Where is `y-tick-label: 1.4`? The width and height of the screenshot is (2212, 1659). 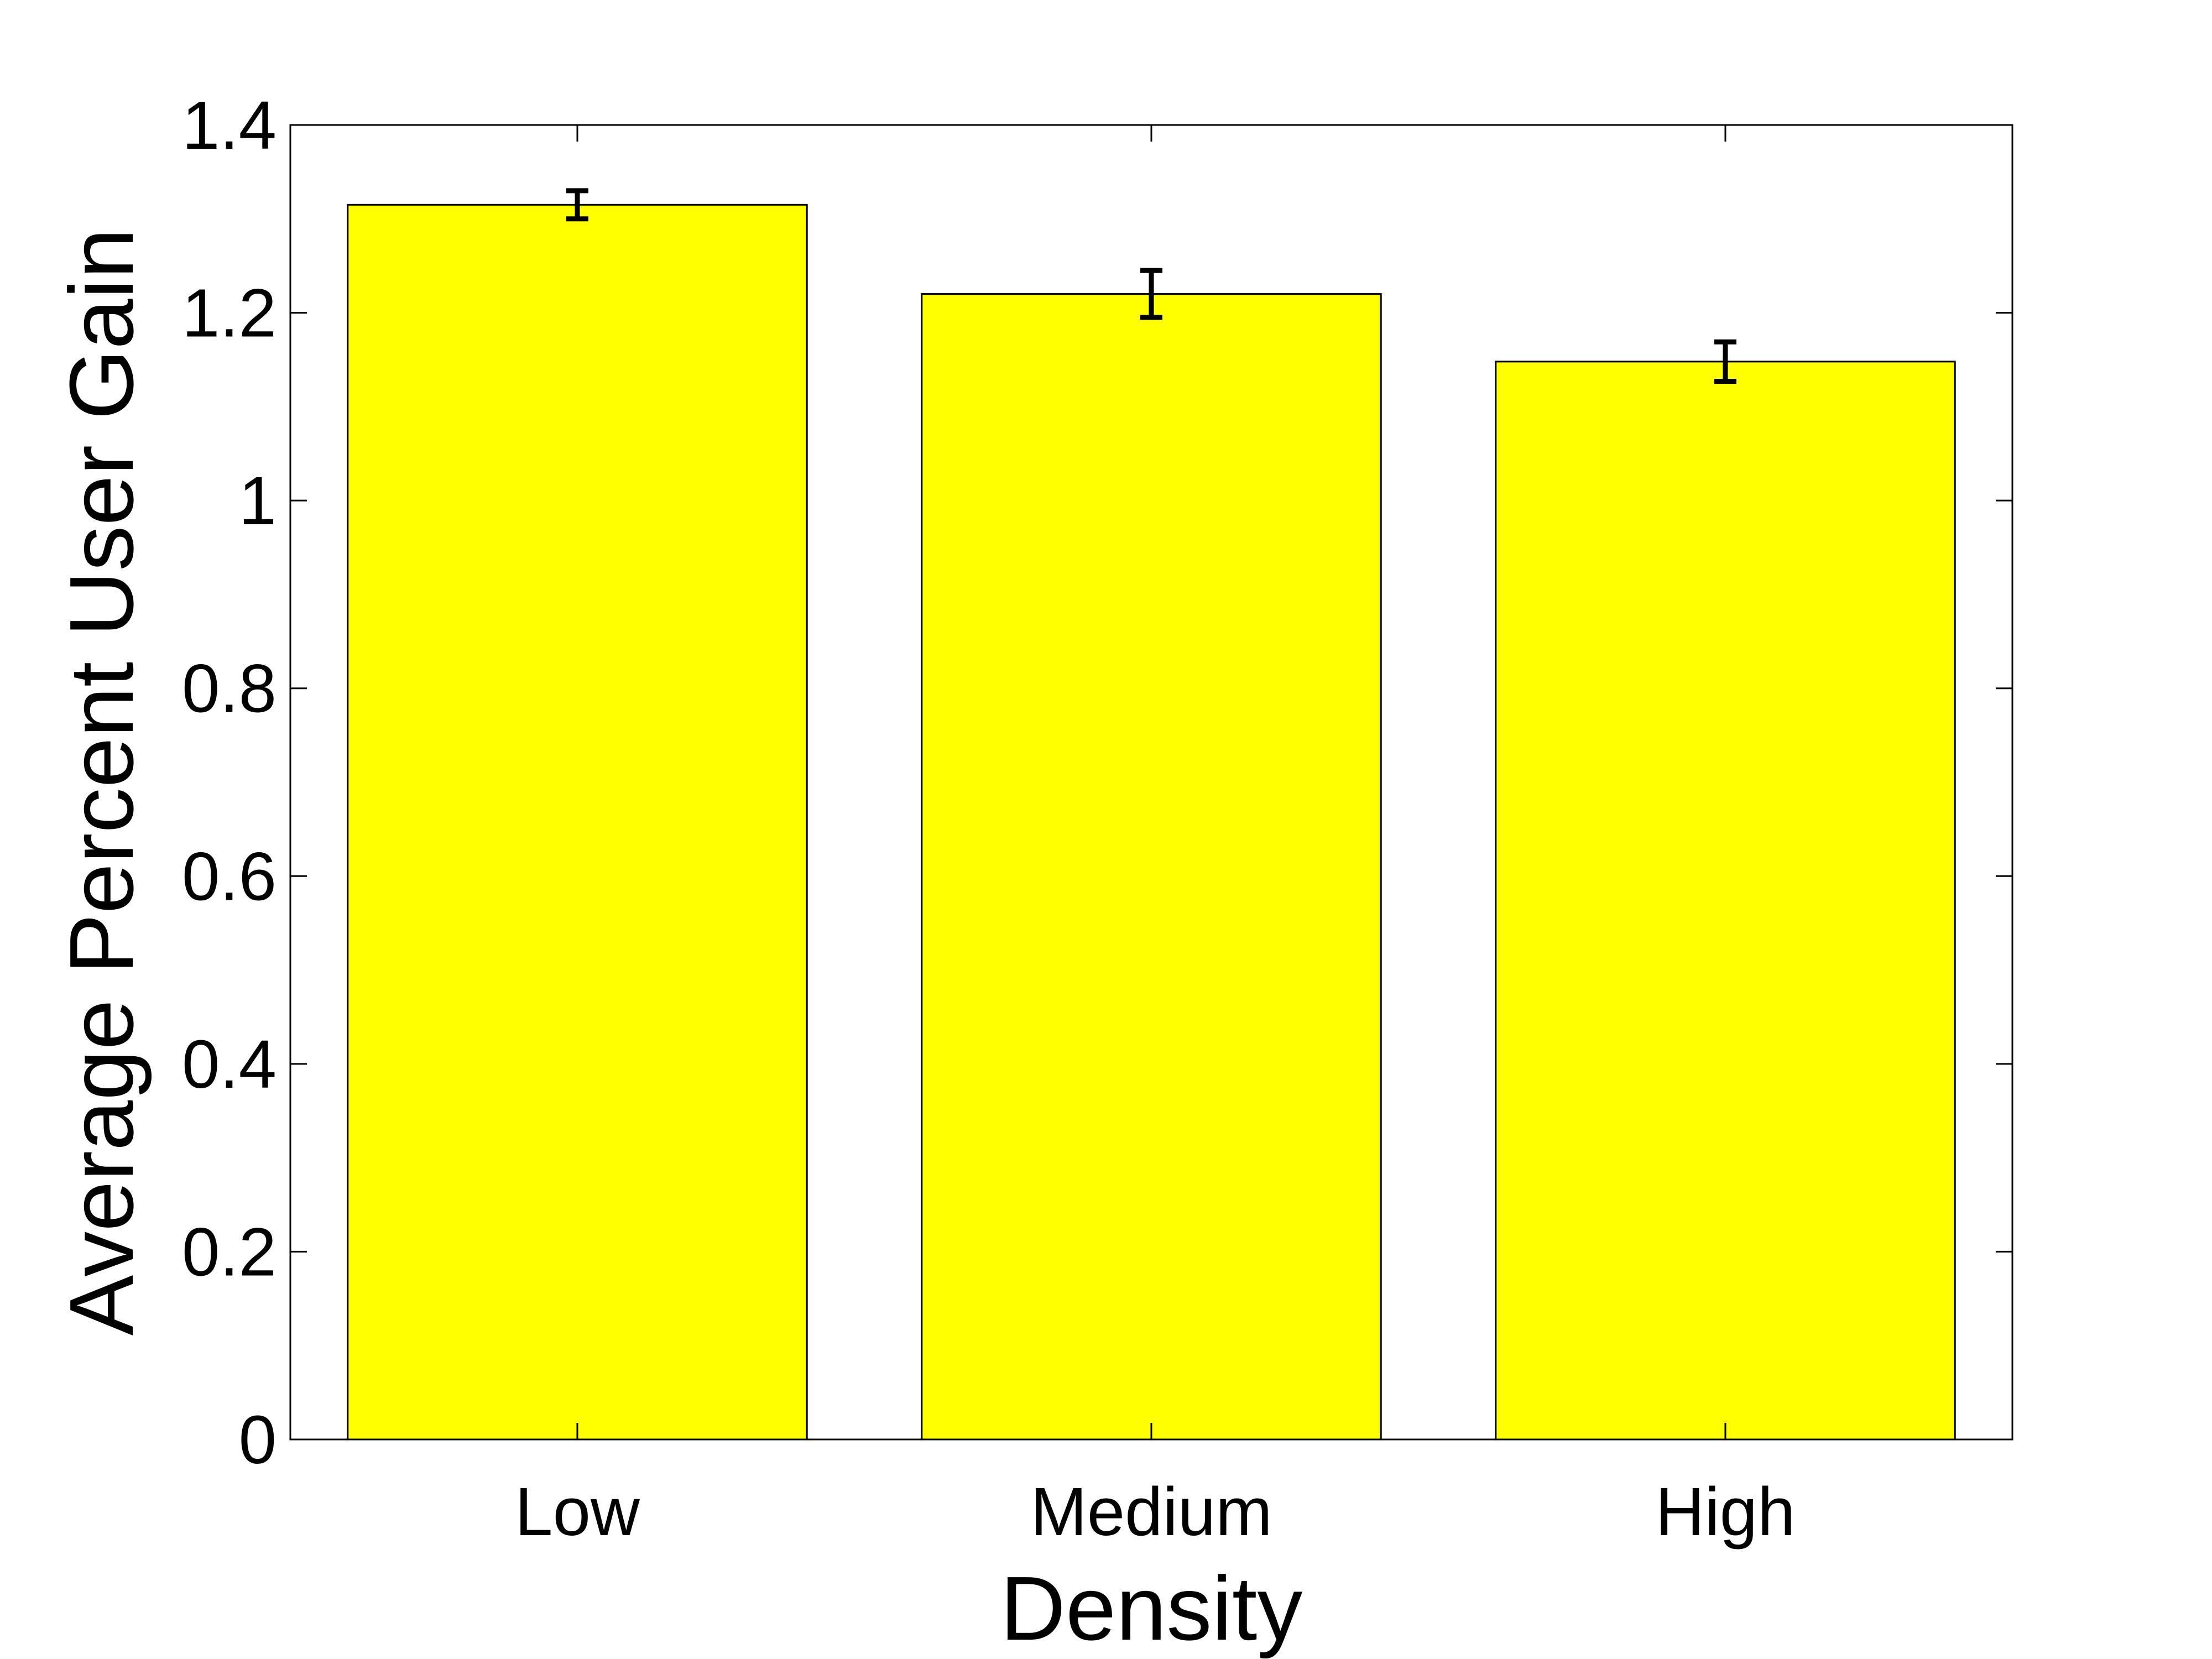
y-tick-label: 1.4 is located at coordinates (229, 126).